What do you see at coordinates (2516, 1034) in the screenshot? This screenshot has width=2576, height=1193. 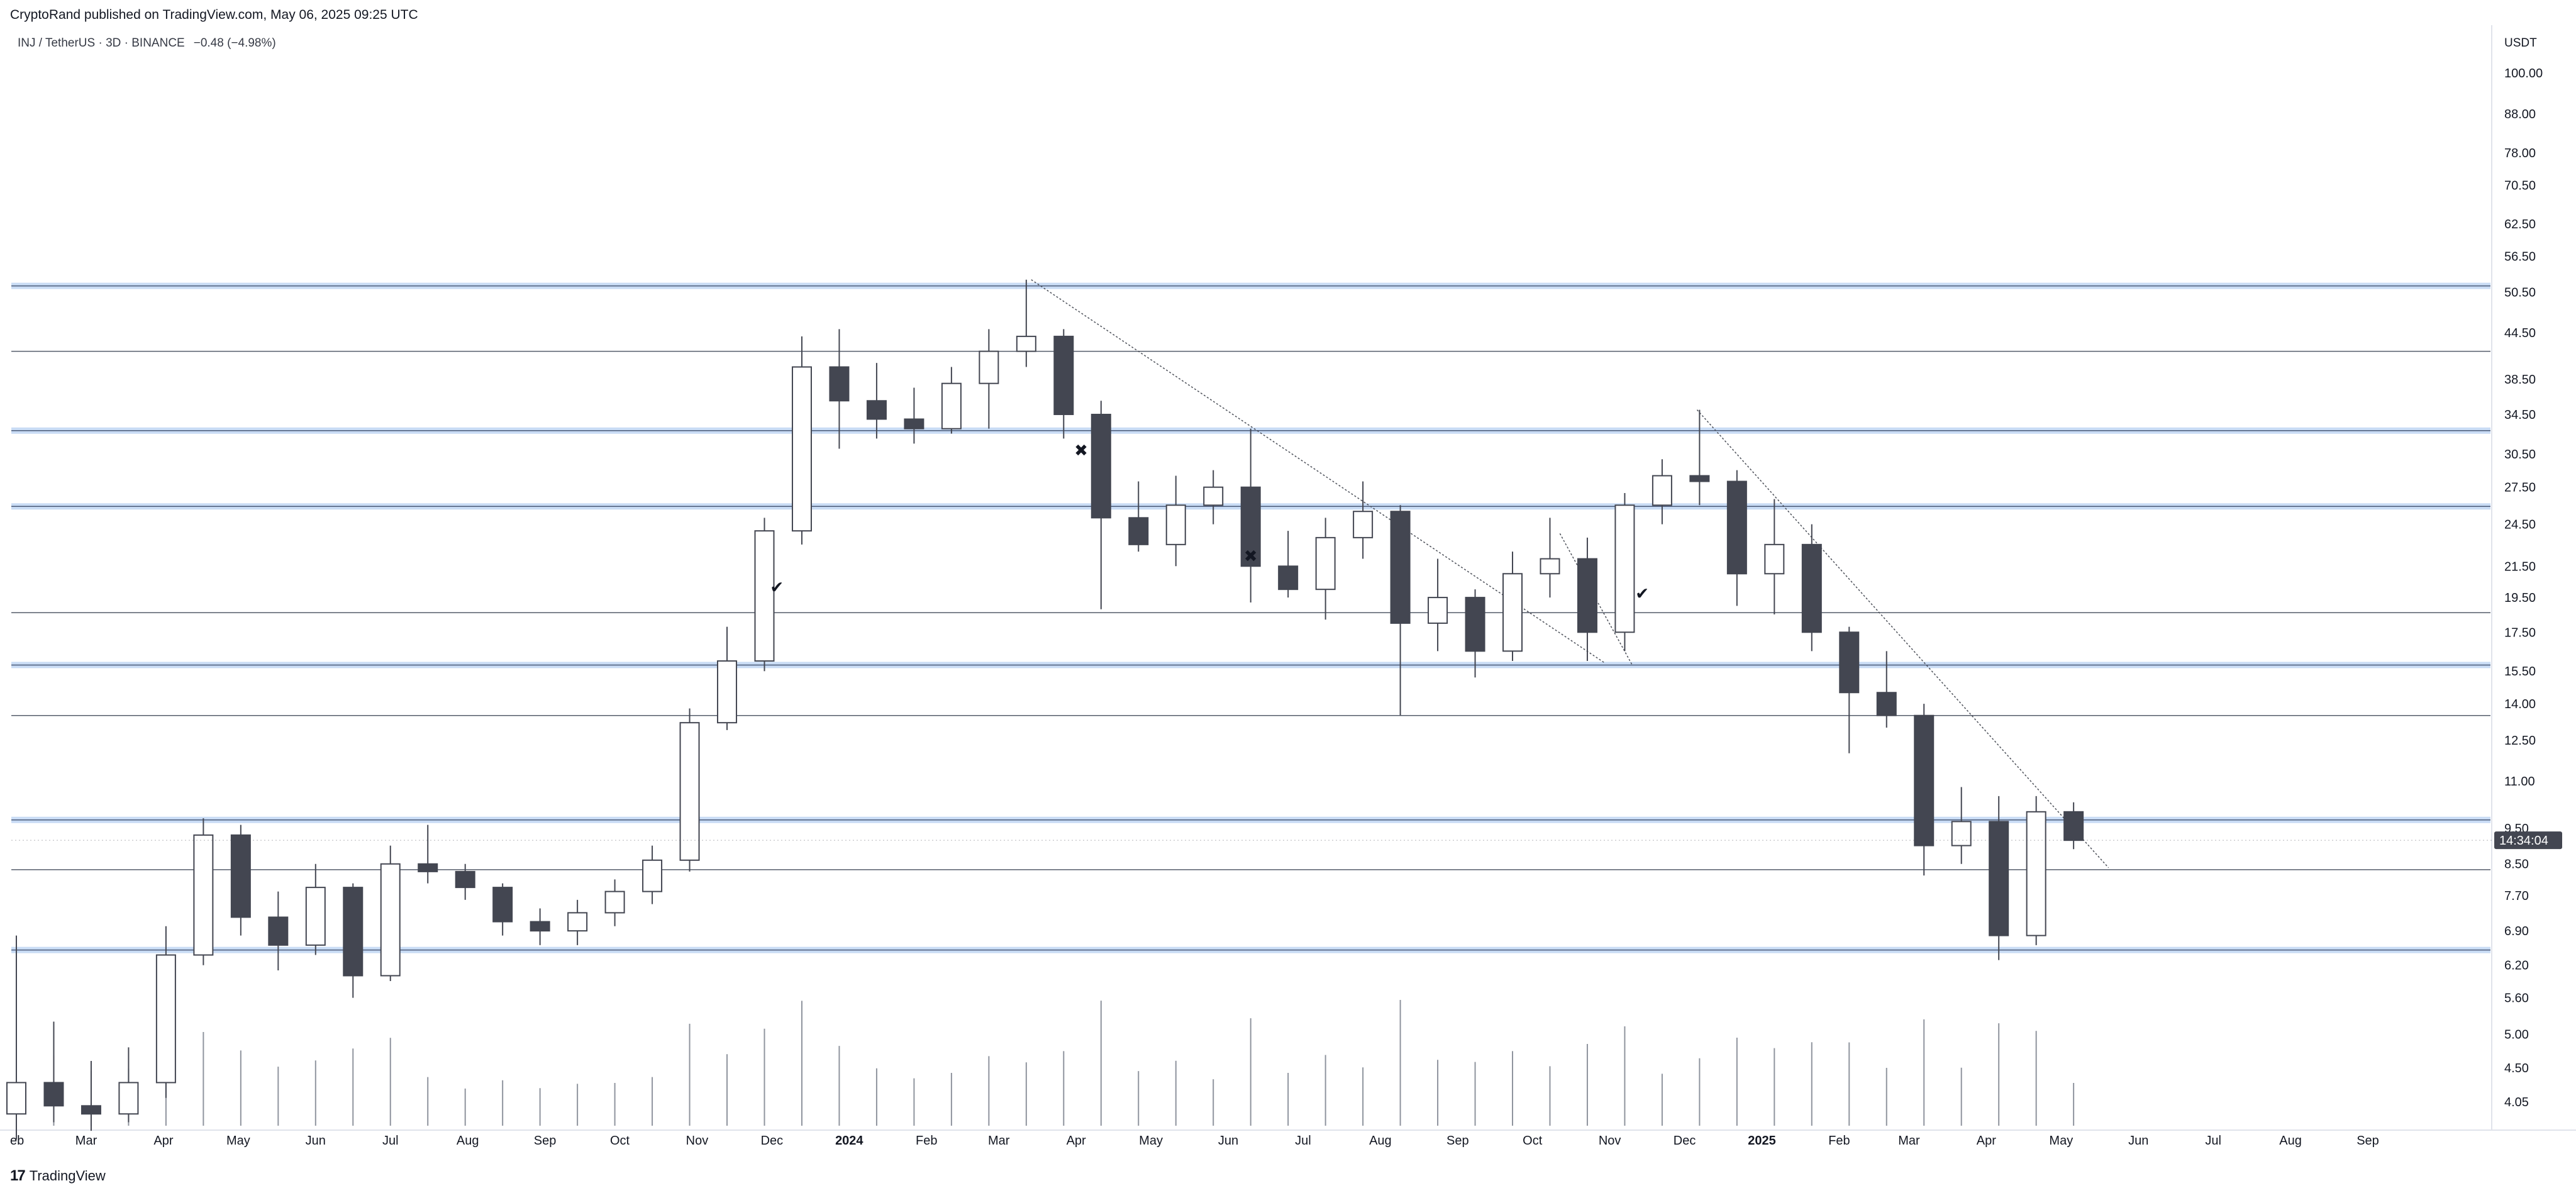 I see `price-tick-label: 5.00` at bounding box center [2516, 1034].